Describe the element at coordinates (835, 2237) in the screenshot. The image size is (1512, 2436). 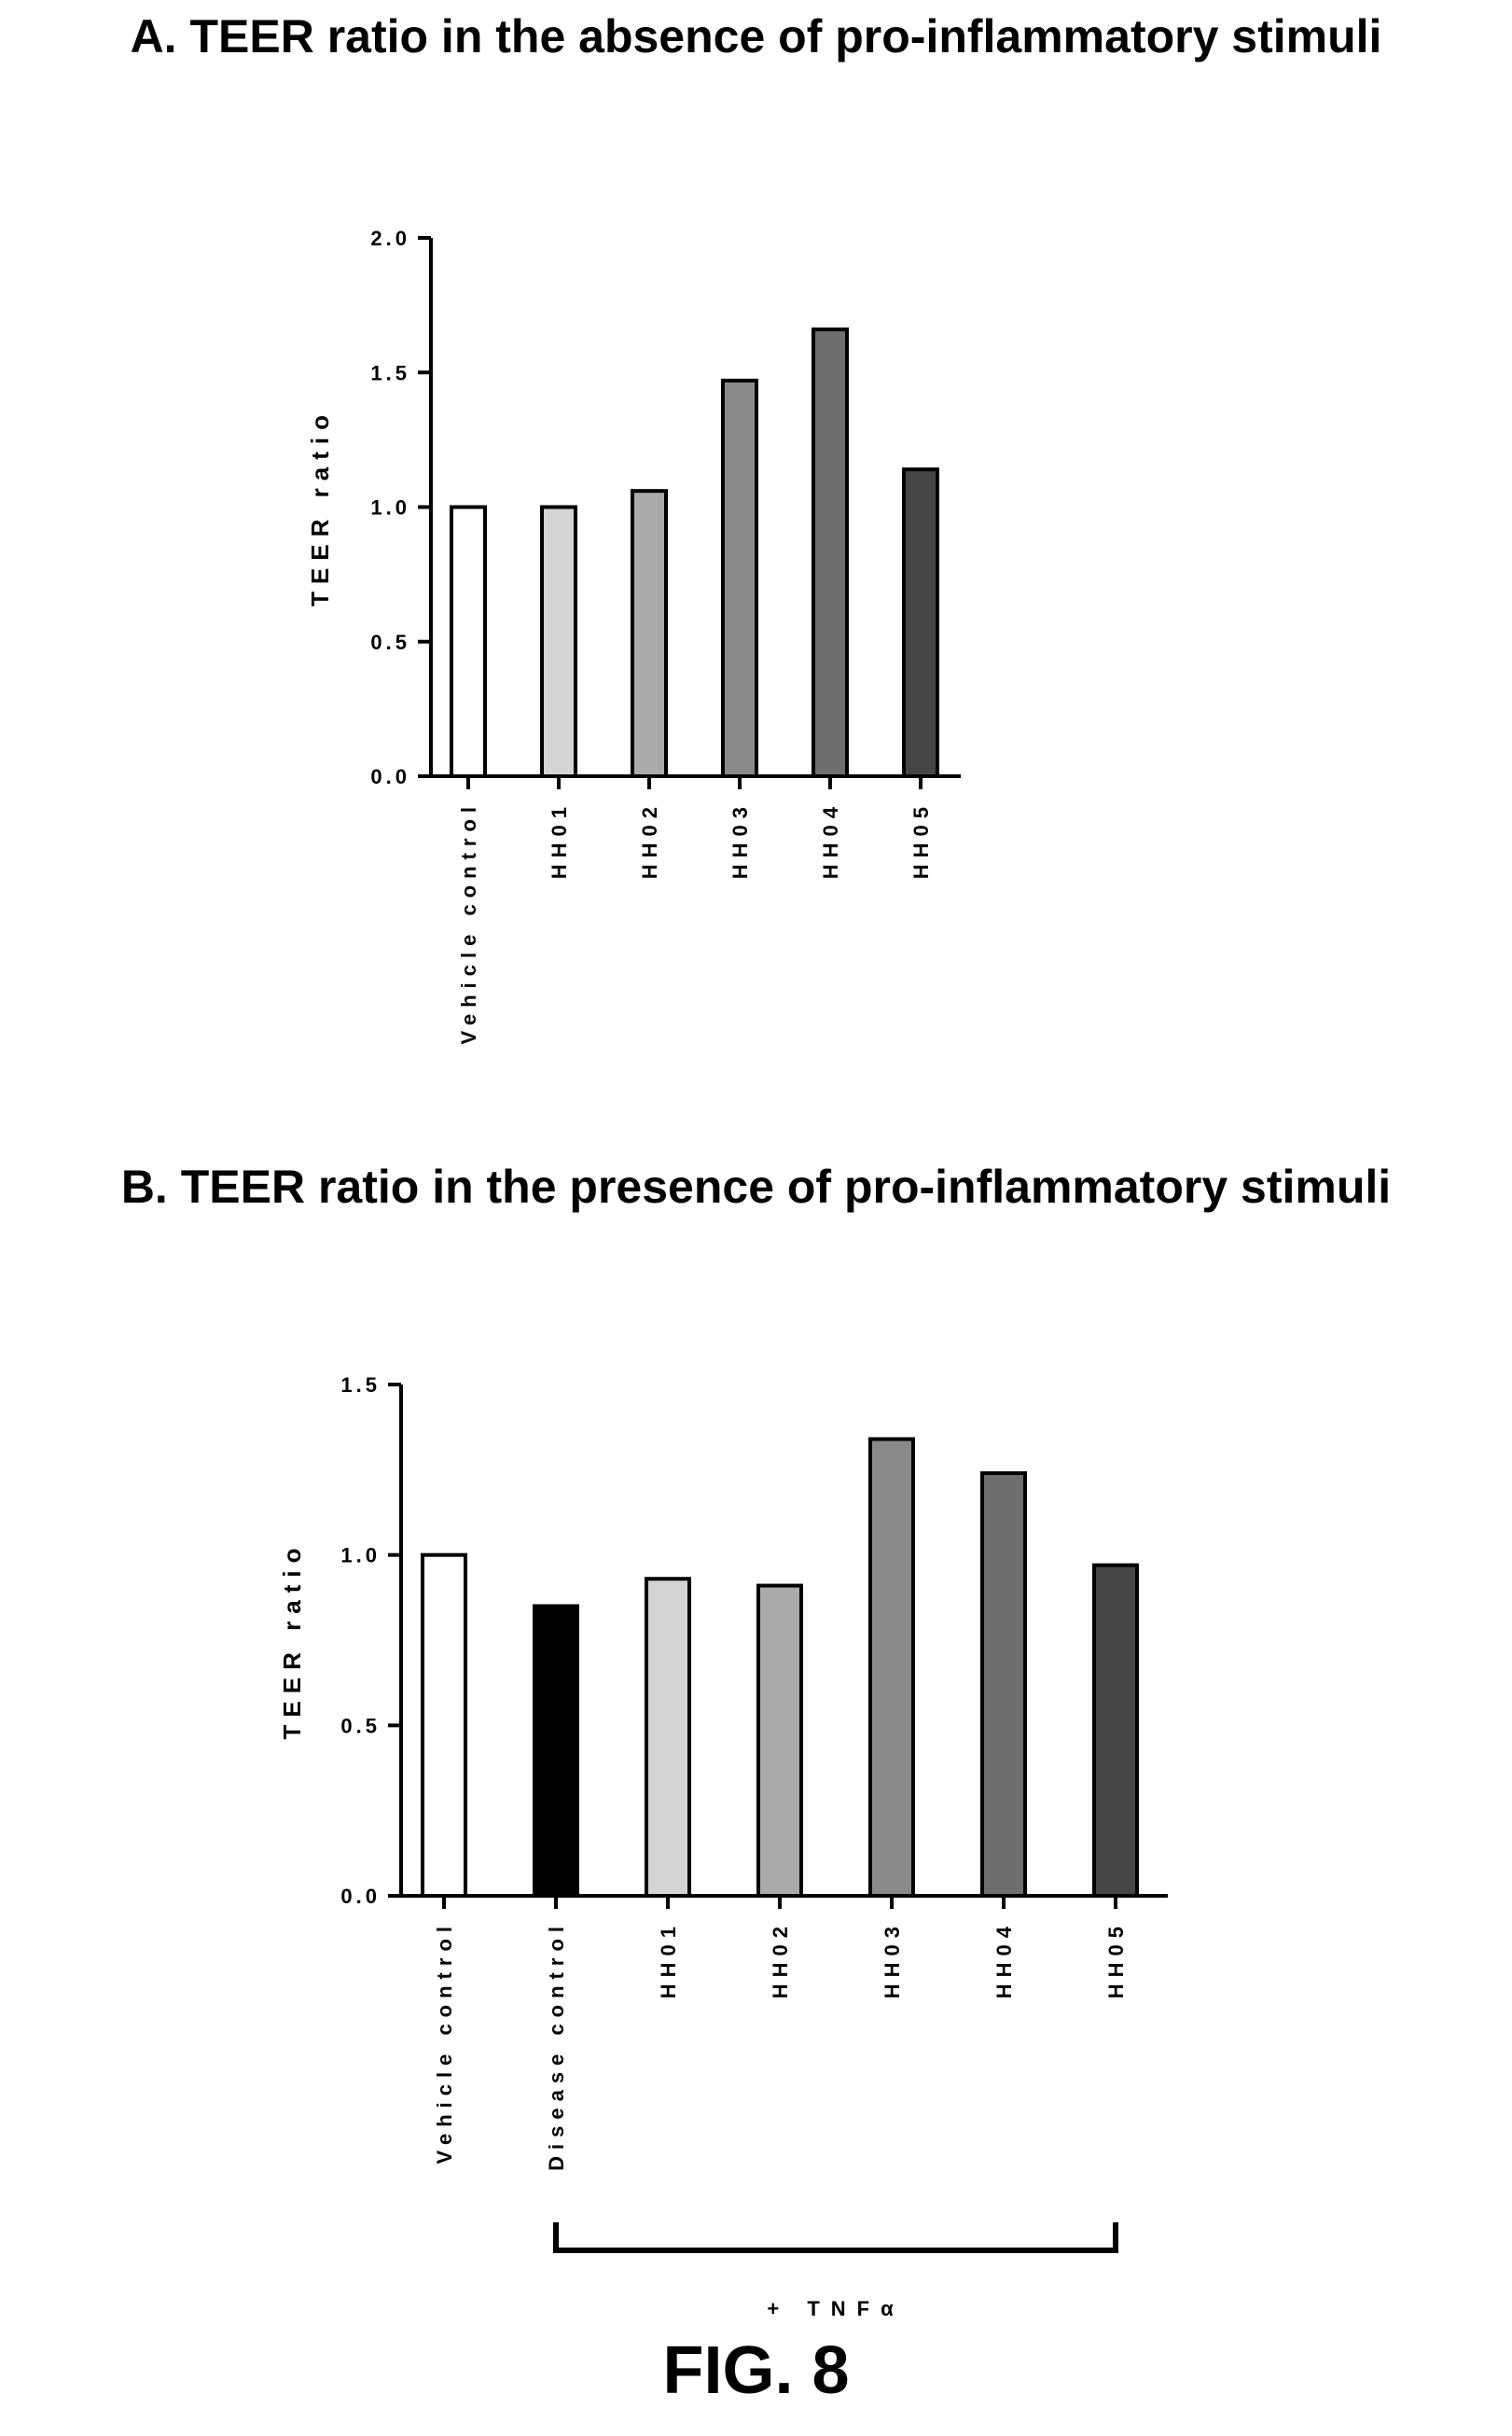
I see `tnf-bracket` at that location.